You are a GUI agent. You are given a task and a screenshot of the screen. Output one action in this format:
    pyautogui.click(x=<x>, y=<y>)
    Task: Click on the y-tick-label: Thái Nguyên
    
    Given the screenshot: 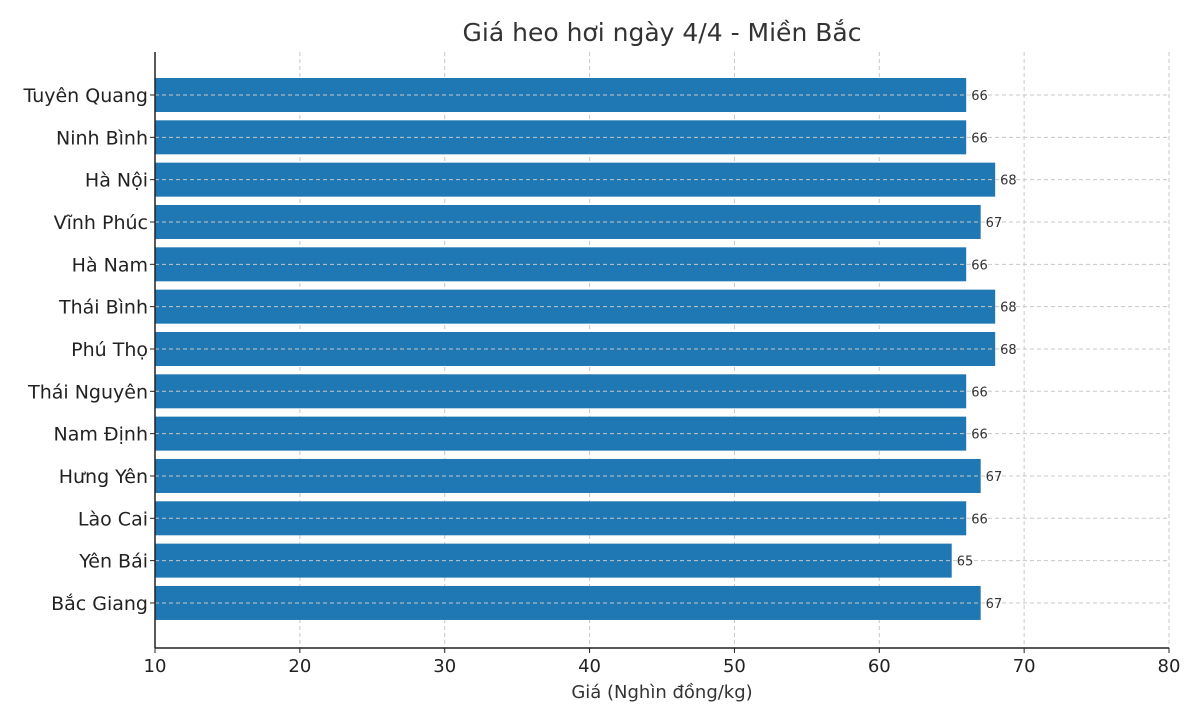 What is the action you would take?
    pyautogui.click(x=87, y=392)
    